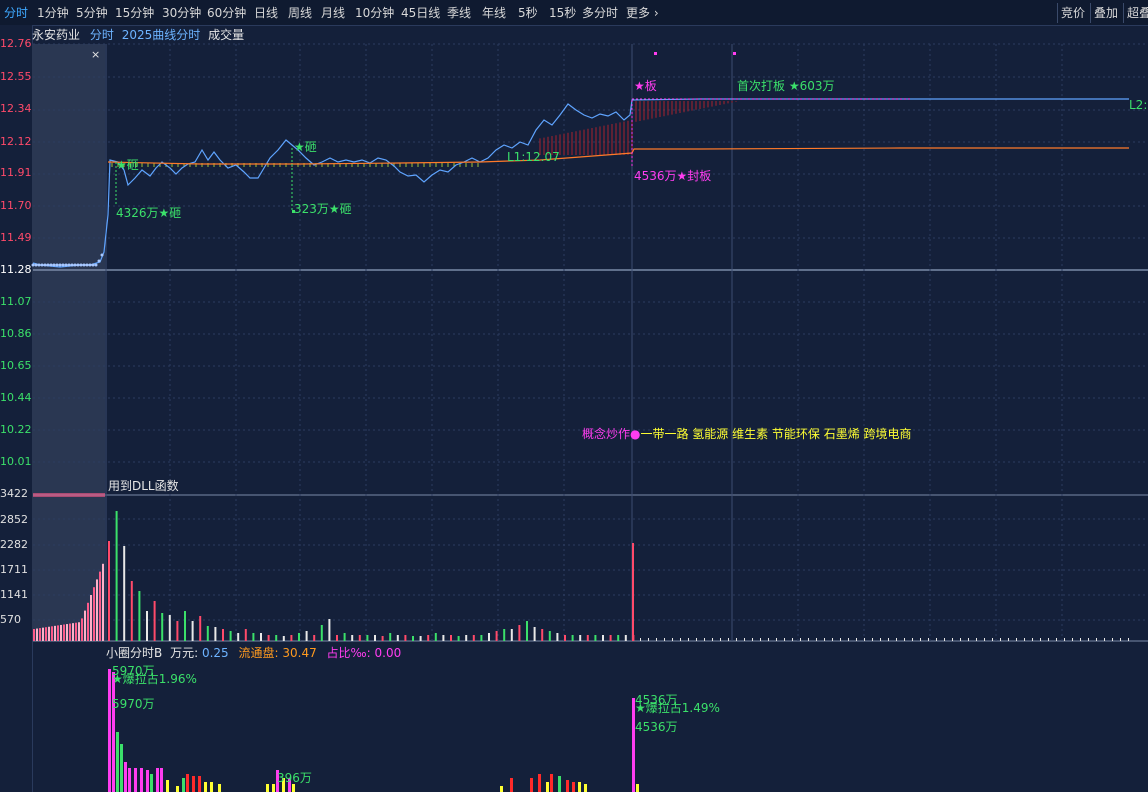 Image resolution: width=1148 pixels, height=792 pixels. I want to click on tab-60min: 60分钟, so click(227, 13).